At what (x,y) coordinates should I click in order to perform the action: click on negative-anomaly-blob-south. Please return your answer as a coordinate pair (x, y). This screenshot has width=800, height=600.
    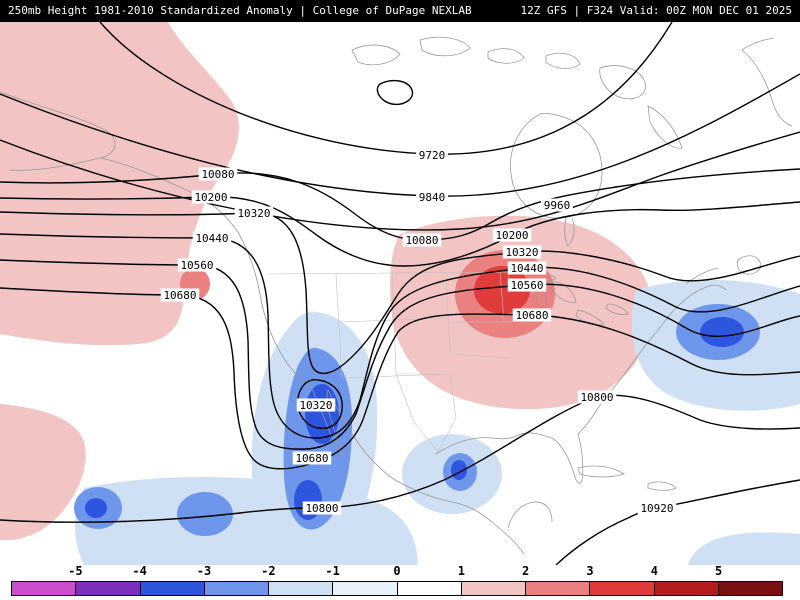
    Looking at the image, I should click on (205, 514).